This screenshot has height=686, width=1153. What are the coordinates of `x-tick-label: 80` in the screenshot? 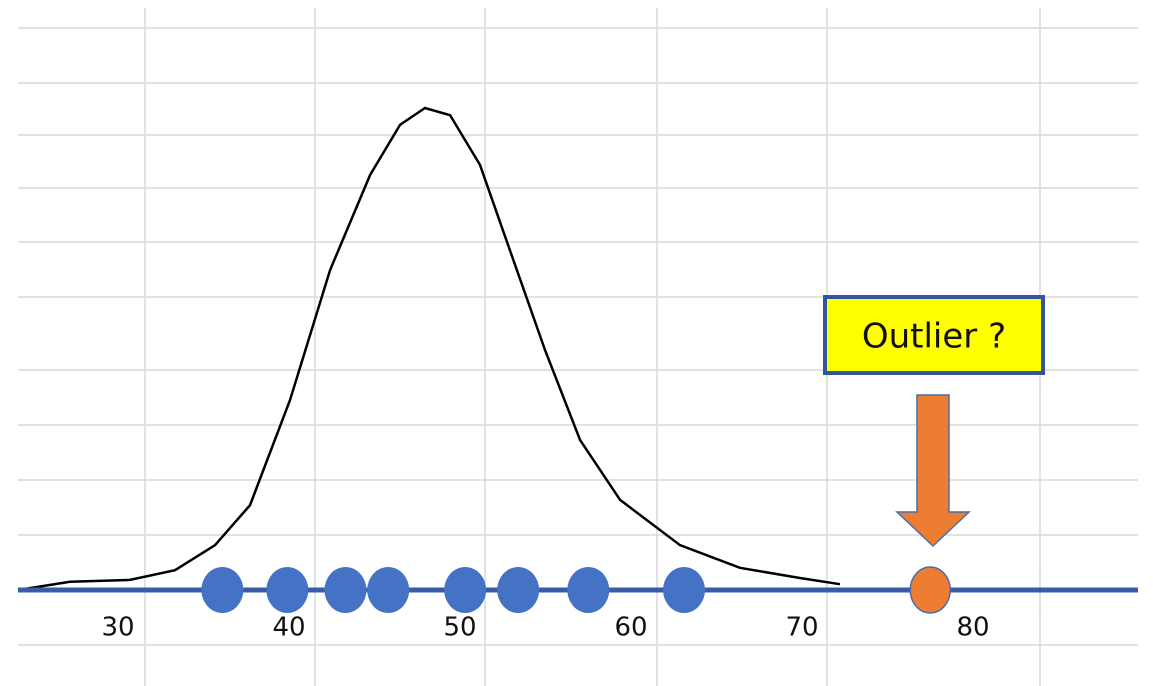 It's located at (972, 628).